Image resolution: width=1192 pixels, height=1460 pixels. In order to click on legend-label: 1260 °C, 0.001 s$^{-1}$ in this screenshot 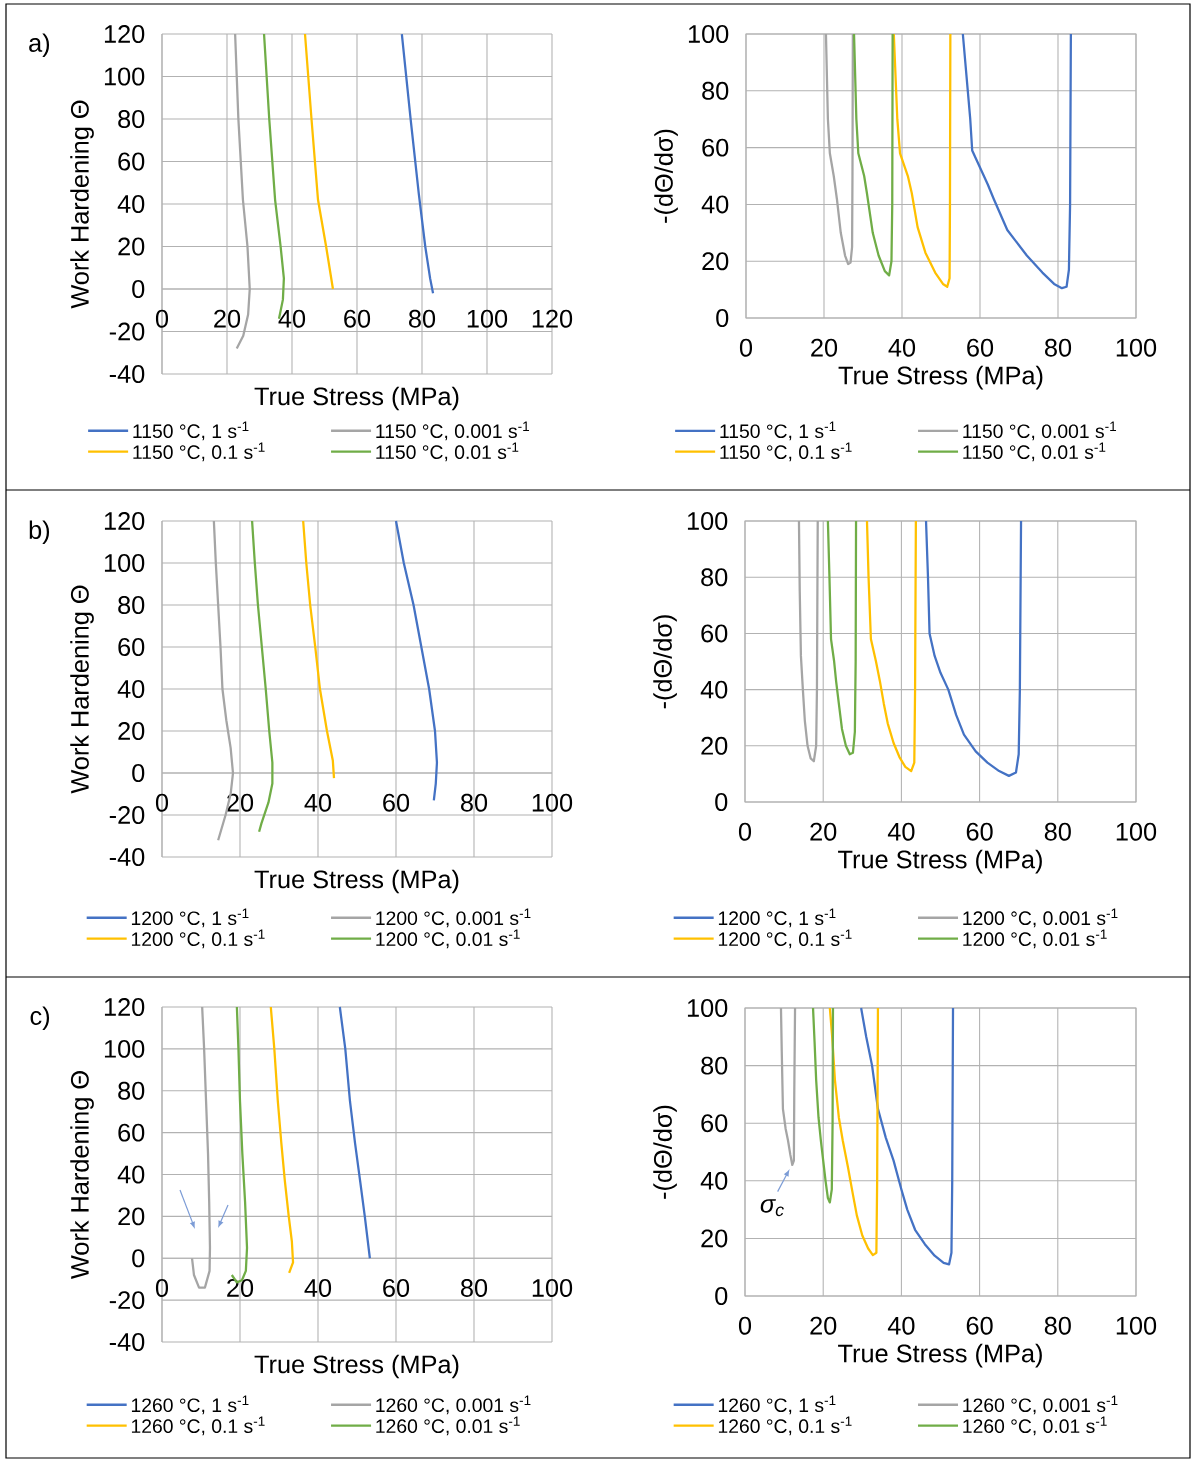, I will do `click(1040, 1405)`.